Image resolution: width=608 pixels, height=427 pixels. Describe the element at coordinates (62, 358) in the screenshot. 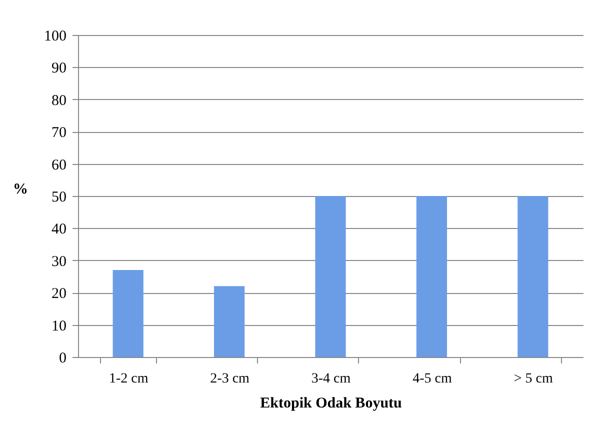

I see `y-tick-label: 0` at that location.